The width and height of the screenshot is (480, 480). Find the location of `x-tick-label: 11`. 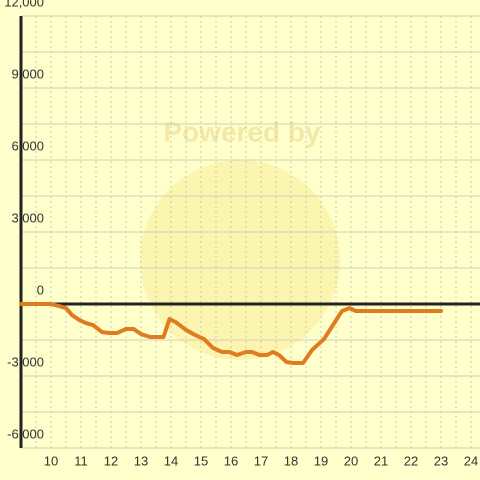

x-tick-label: 11 is located at coordinates (81, 460).